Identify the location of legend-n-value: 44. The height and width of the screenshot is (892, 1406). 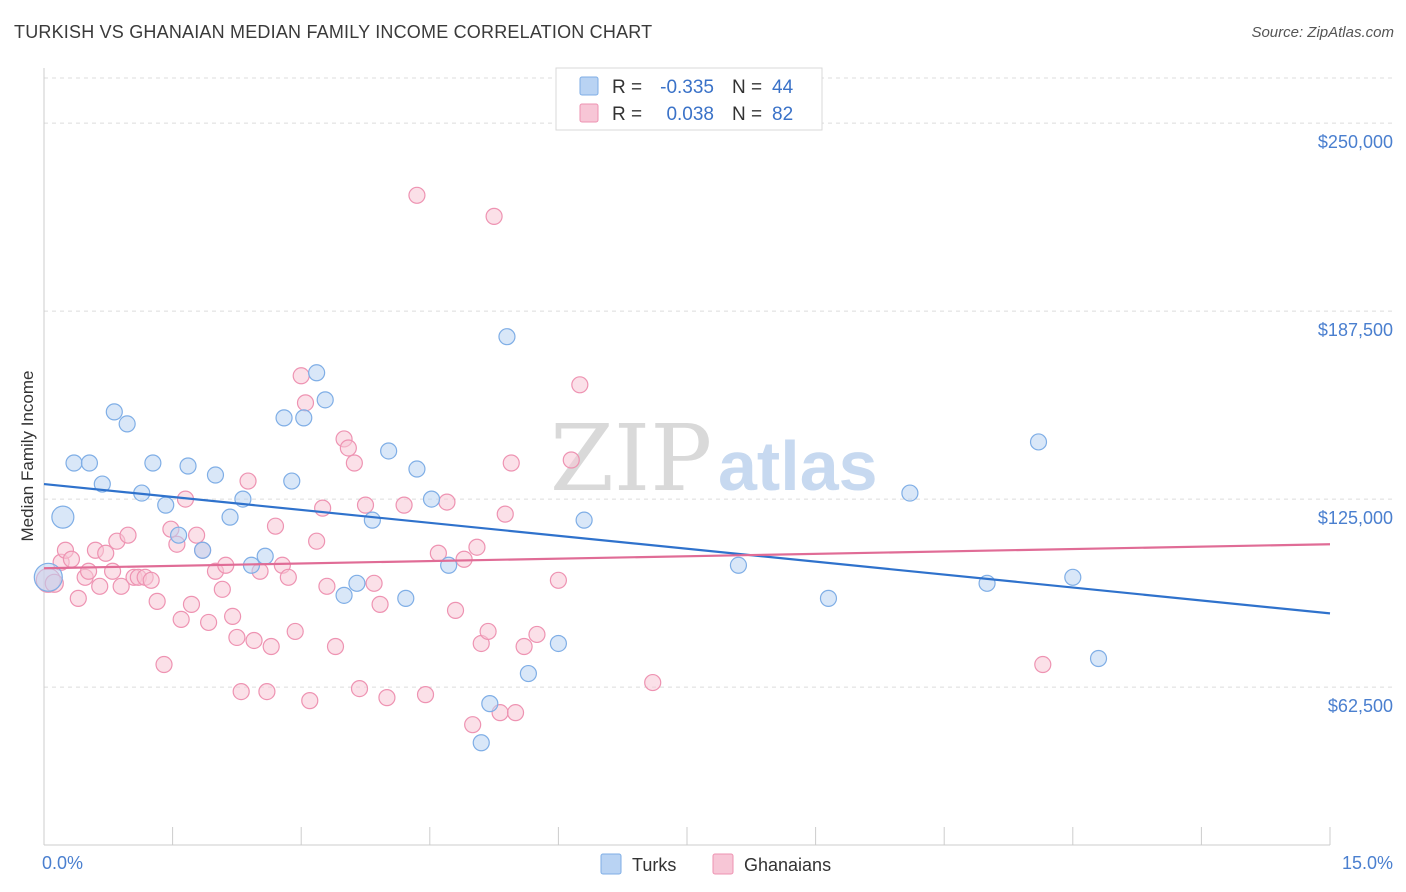
(783, 87).